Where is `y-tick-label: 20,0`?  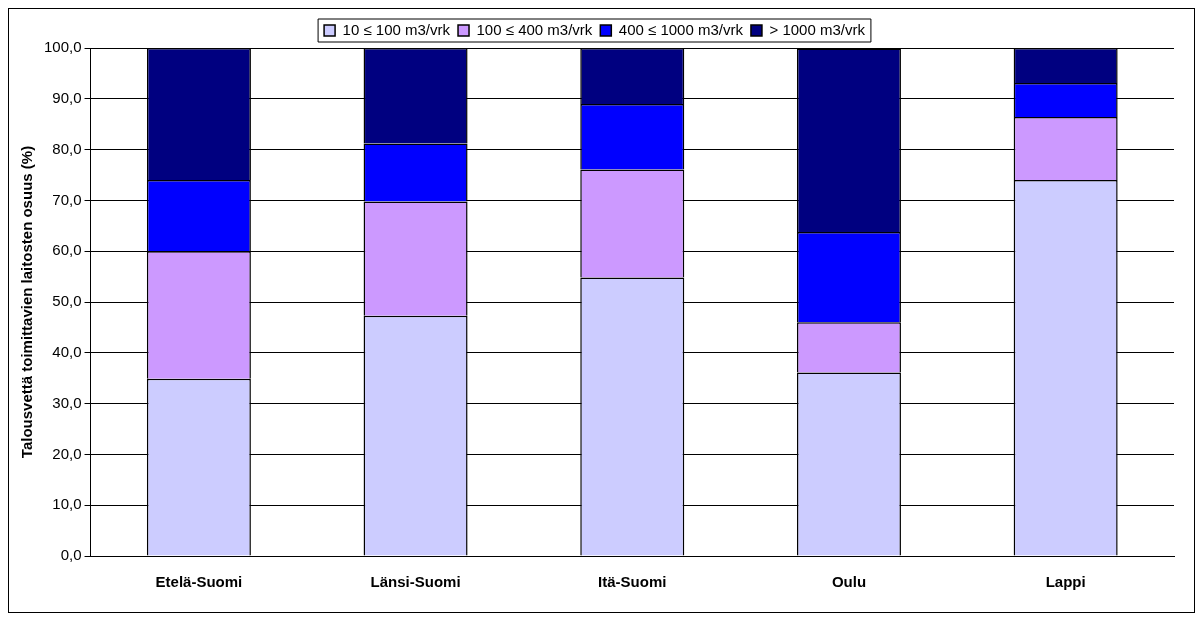 y-tick-label: 20,0 is located at coordinates (67, 453).